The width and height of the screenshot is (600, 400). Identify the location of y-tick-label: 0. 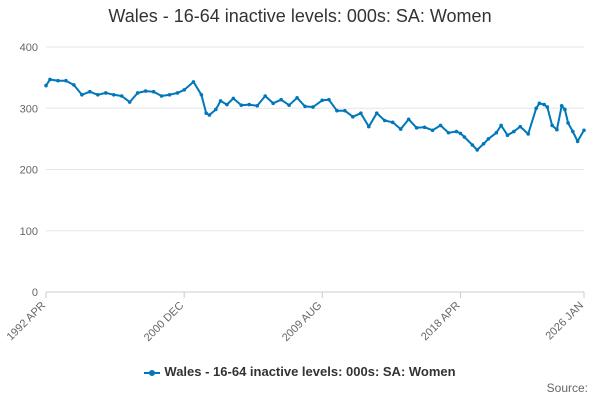
(35, 293).